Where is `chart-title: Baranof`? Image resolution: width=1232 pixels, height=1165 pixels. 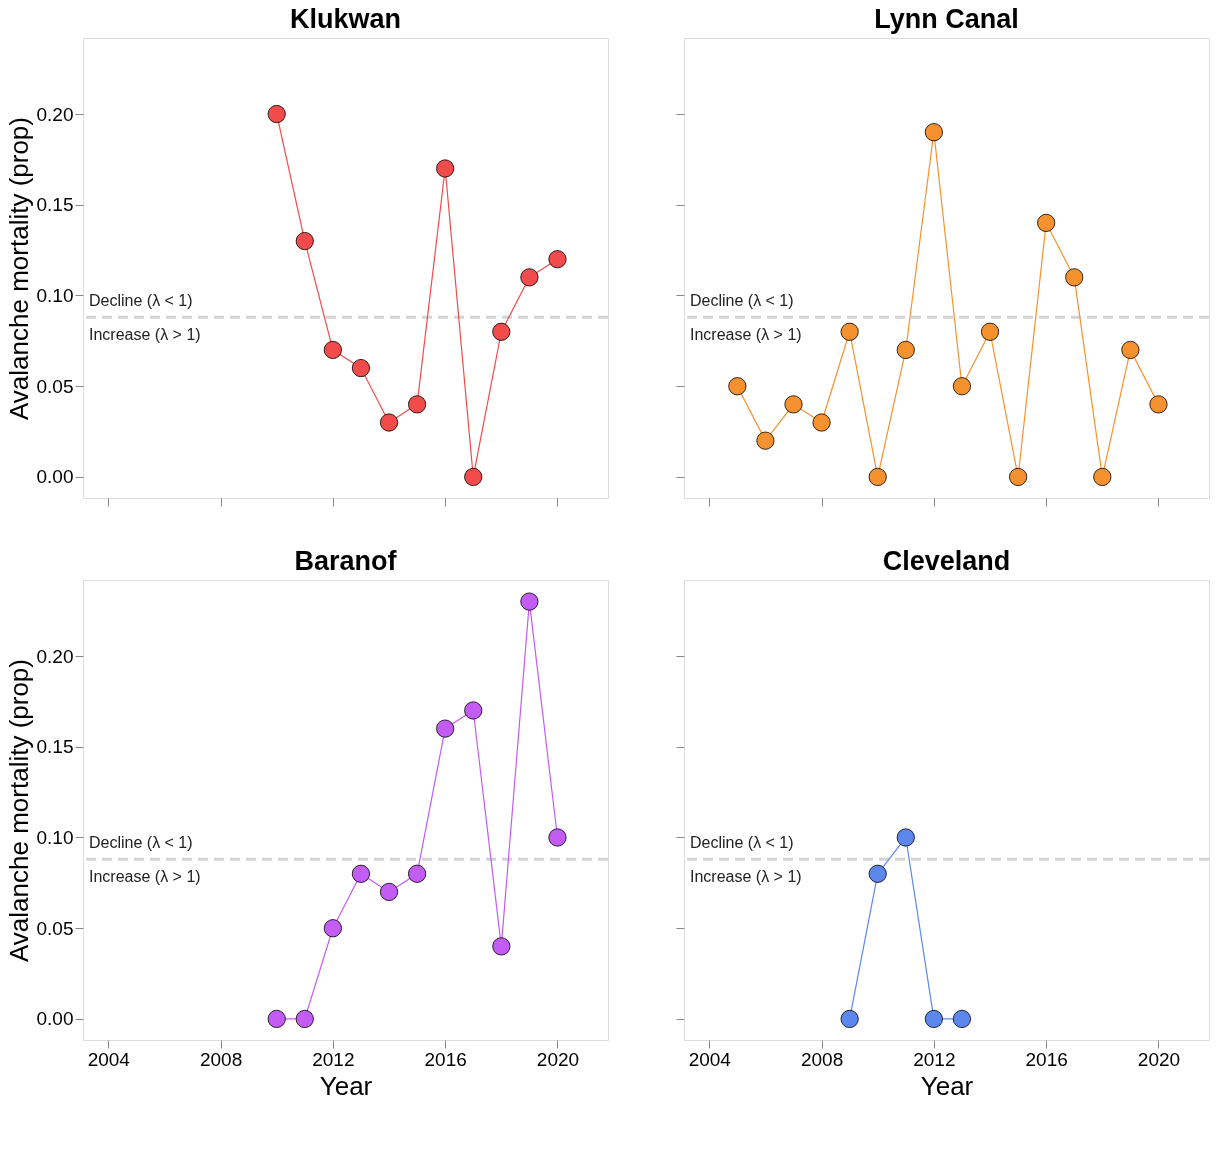
chart-title: Baranof is located at coordinates (346, 561).